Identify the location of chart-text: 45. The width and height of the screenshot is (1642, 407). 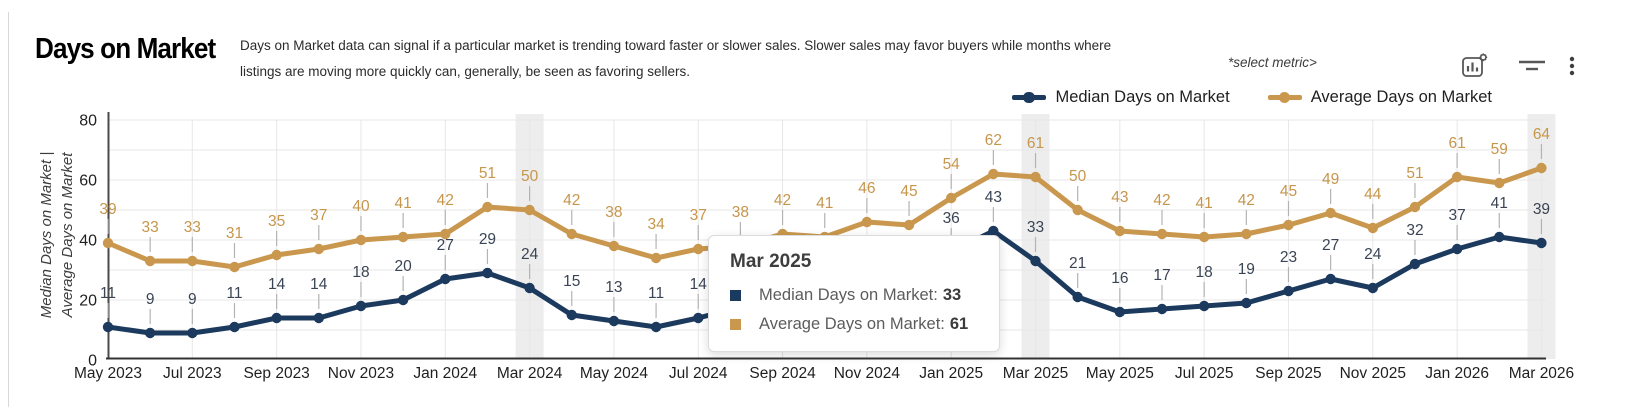
(1288, 191).